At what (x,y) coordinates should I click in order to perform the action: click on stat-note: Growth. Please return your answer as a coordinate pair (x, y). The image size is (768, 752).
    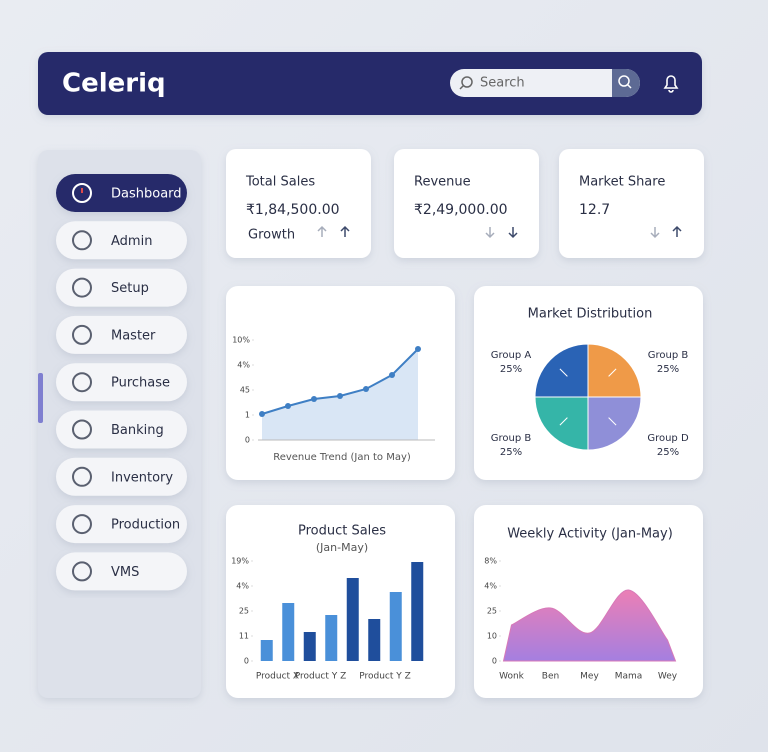
    Looking at the image, I should click on (271, 235).